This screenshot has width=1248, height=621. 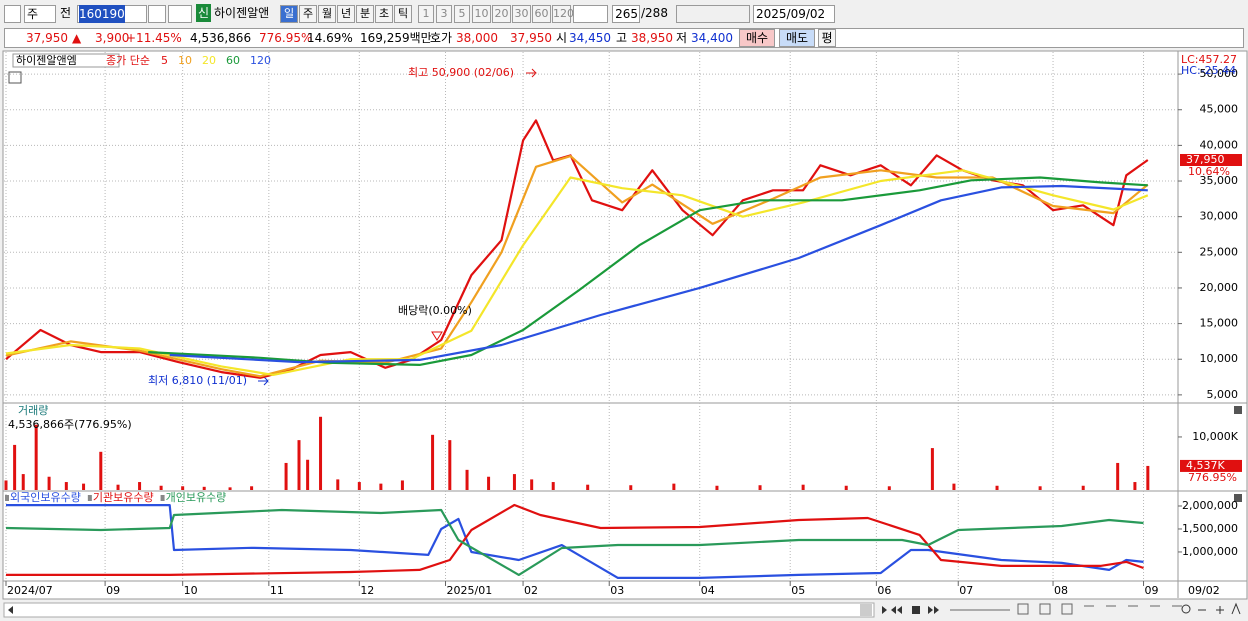 I want to click on tool-buttons, so click(x=713, y=14).